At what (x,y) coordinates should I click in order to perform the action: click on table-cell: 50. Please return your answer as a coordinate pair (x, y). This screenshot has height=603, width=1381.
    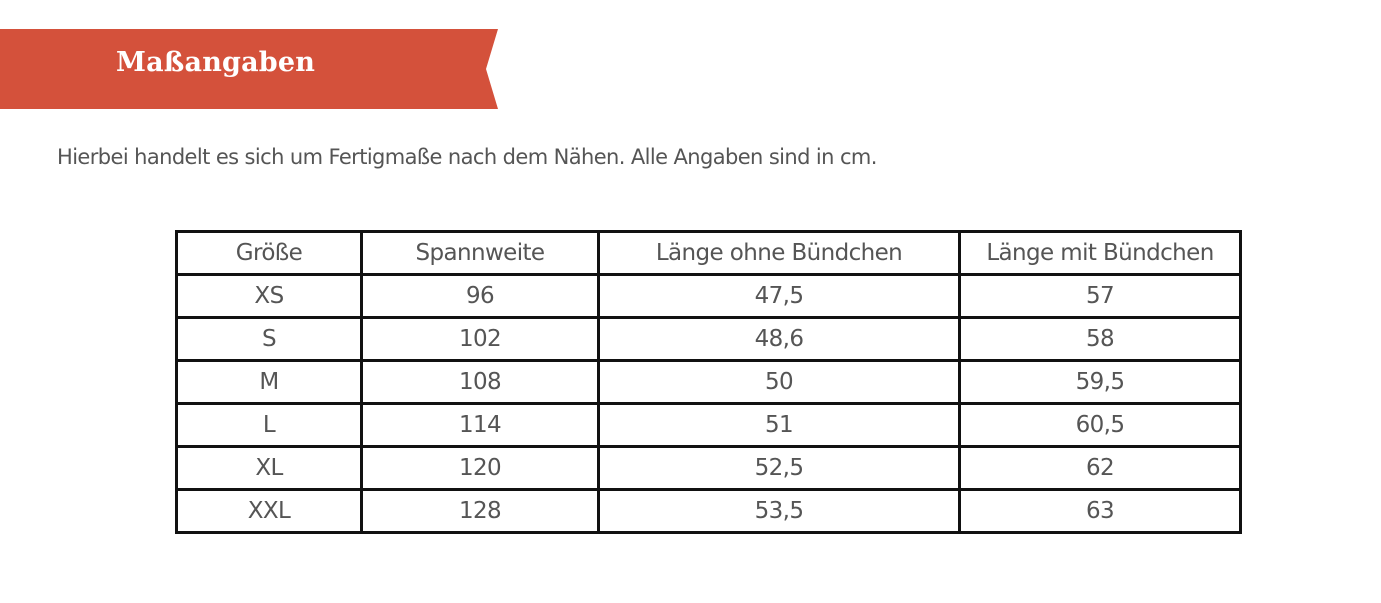
    Looking at the image, I should click on (779, 382).